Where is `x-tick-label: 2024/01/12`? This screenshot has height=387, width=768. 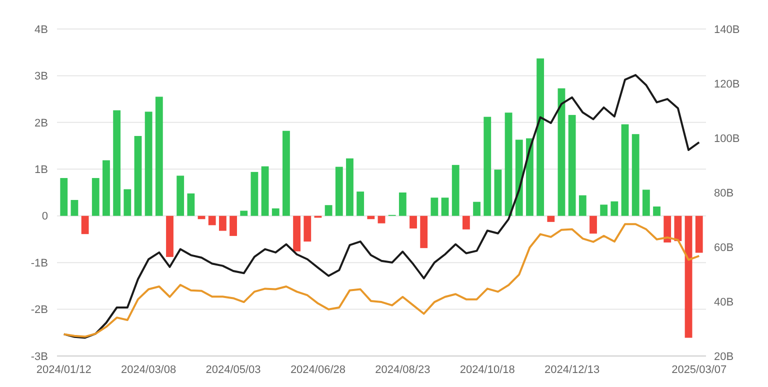 x-tick-label: 2024/01/12 is located at coordinates (64, 370).